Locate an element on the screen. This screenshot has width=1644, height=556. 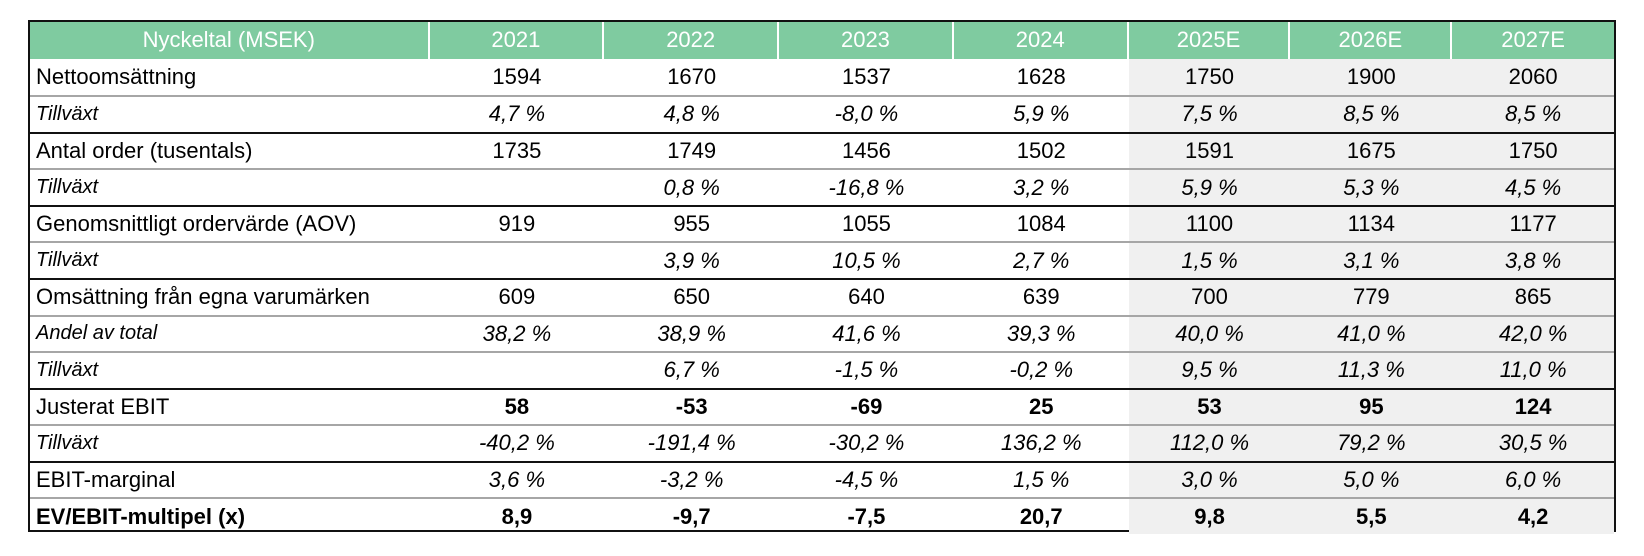
row-value: 41,6 % is located at coordinates (866, 333).